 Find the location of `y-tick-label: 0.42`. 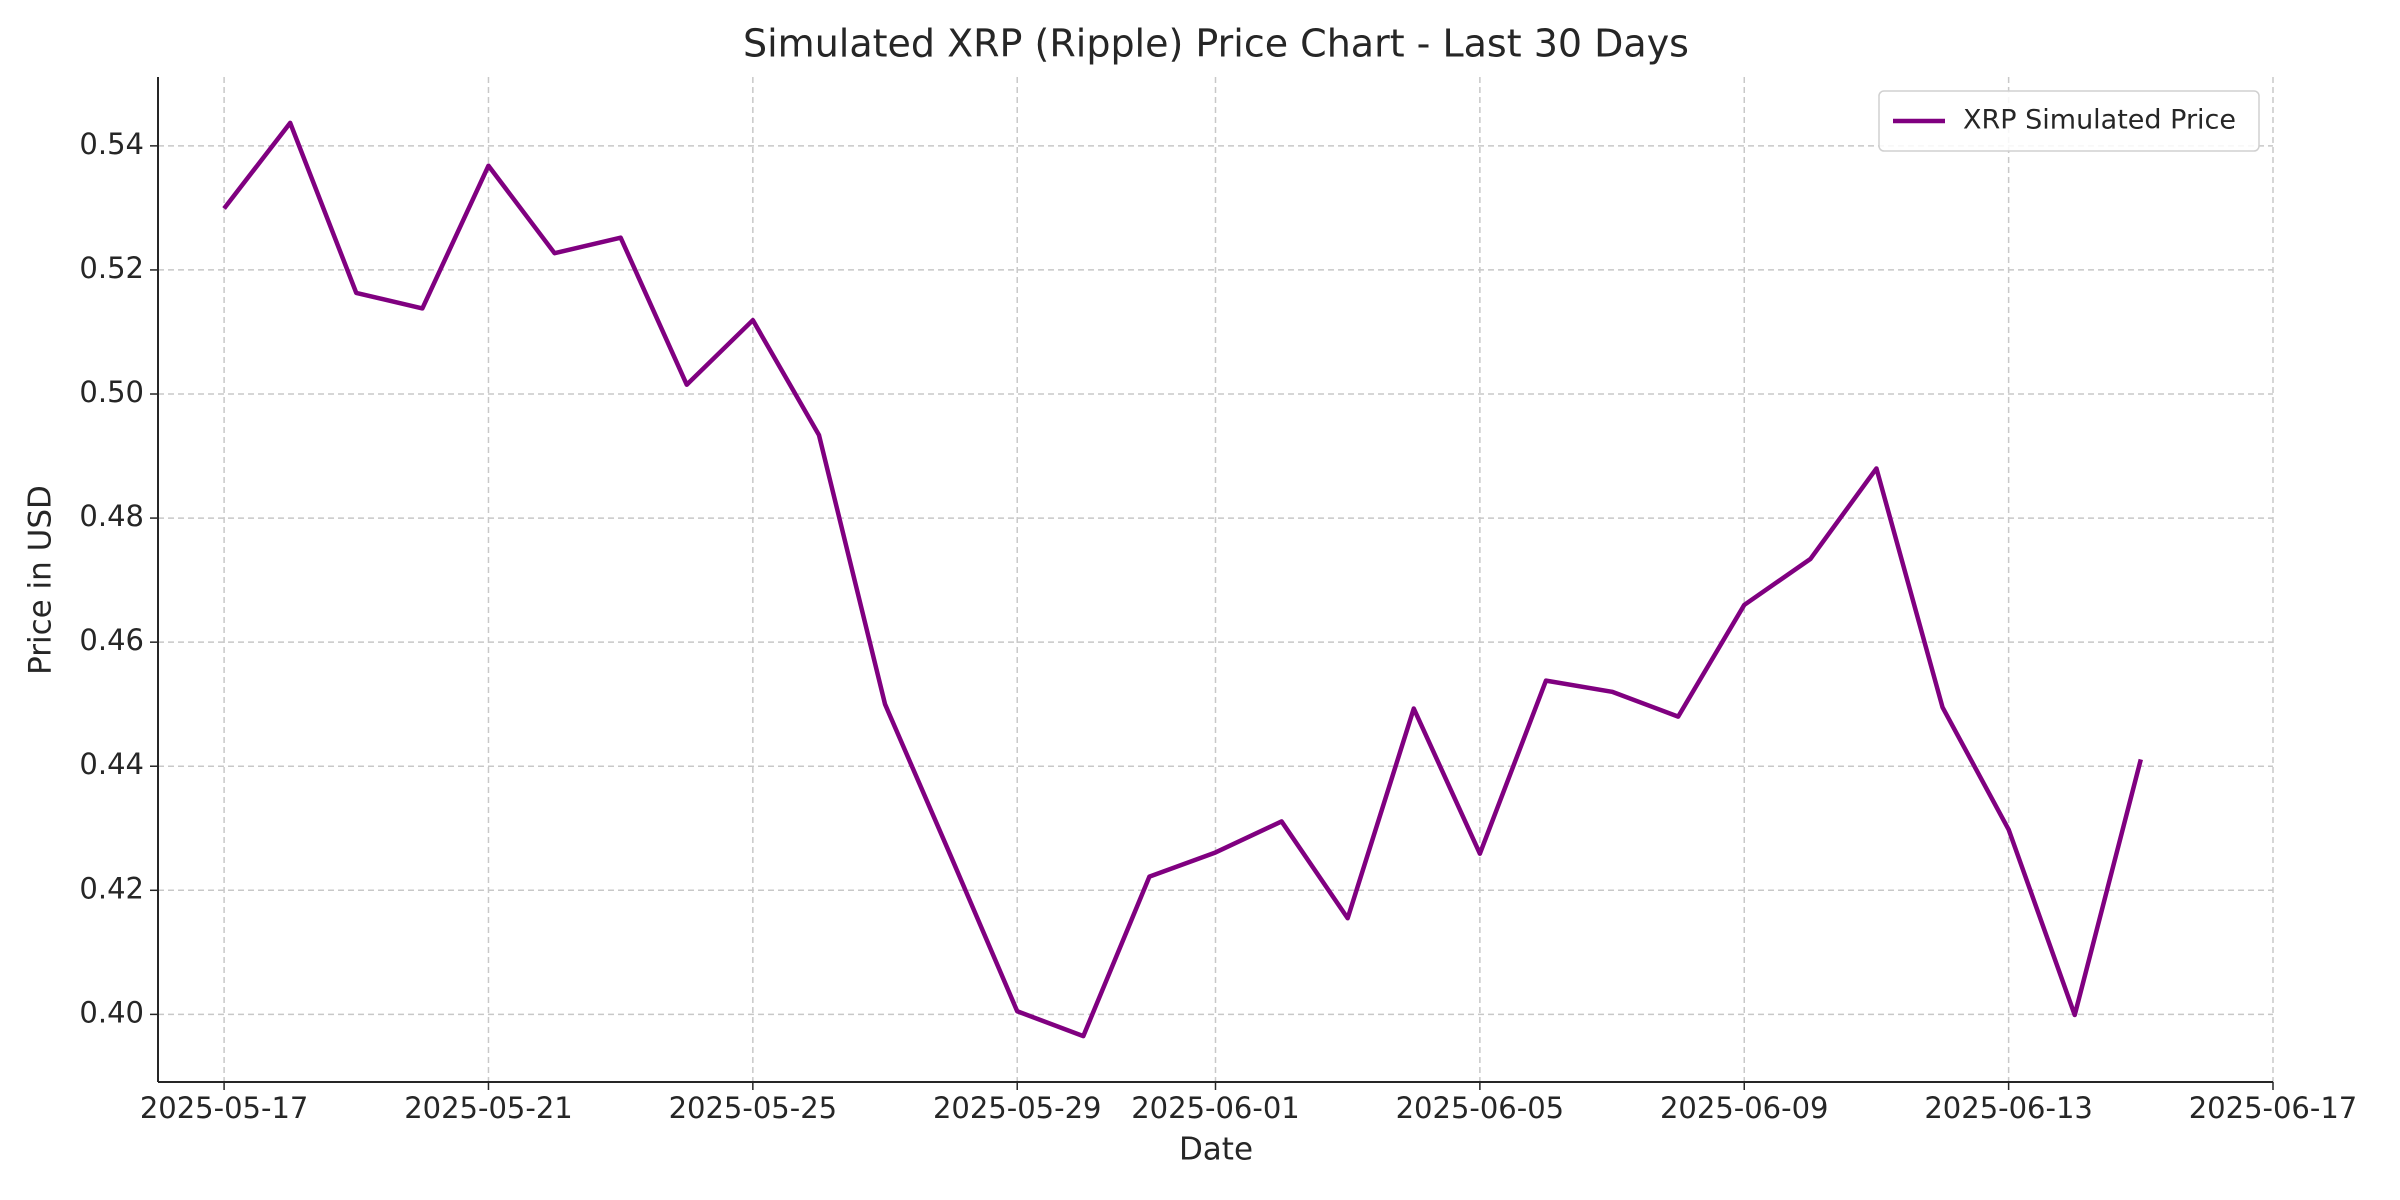

y-tick-label: 0.42 is located at coordinates (111, 888).